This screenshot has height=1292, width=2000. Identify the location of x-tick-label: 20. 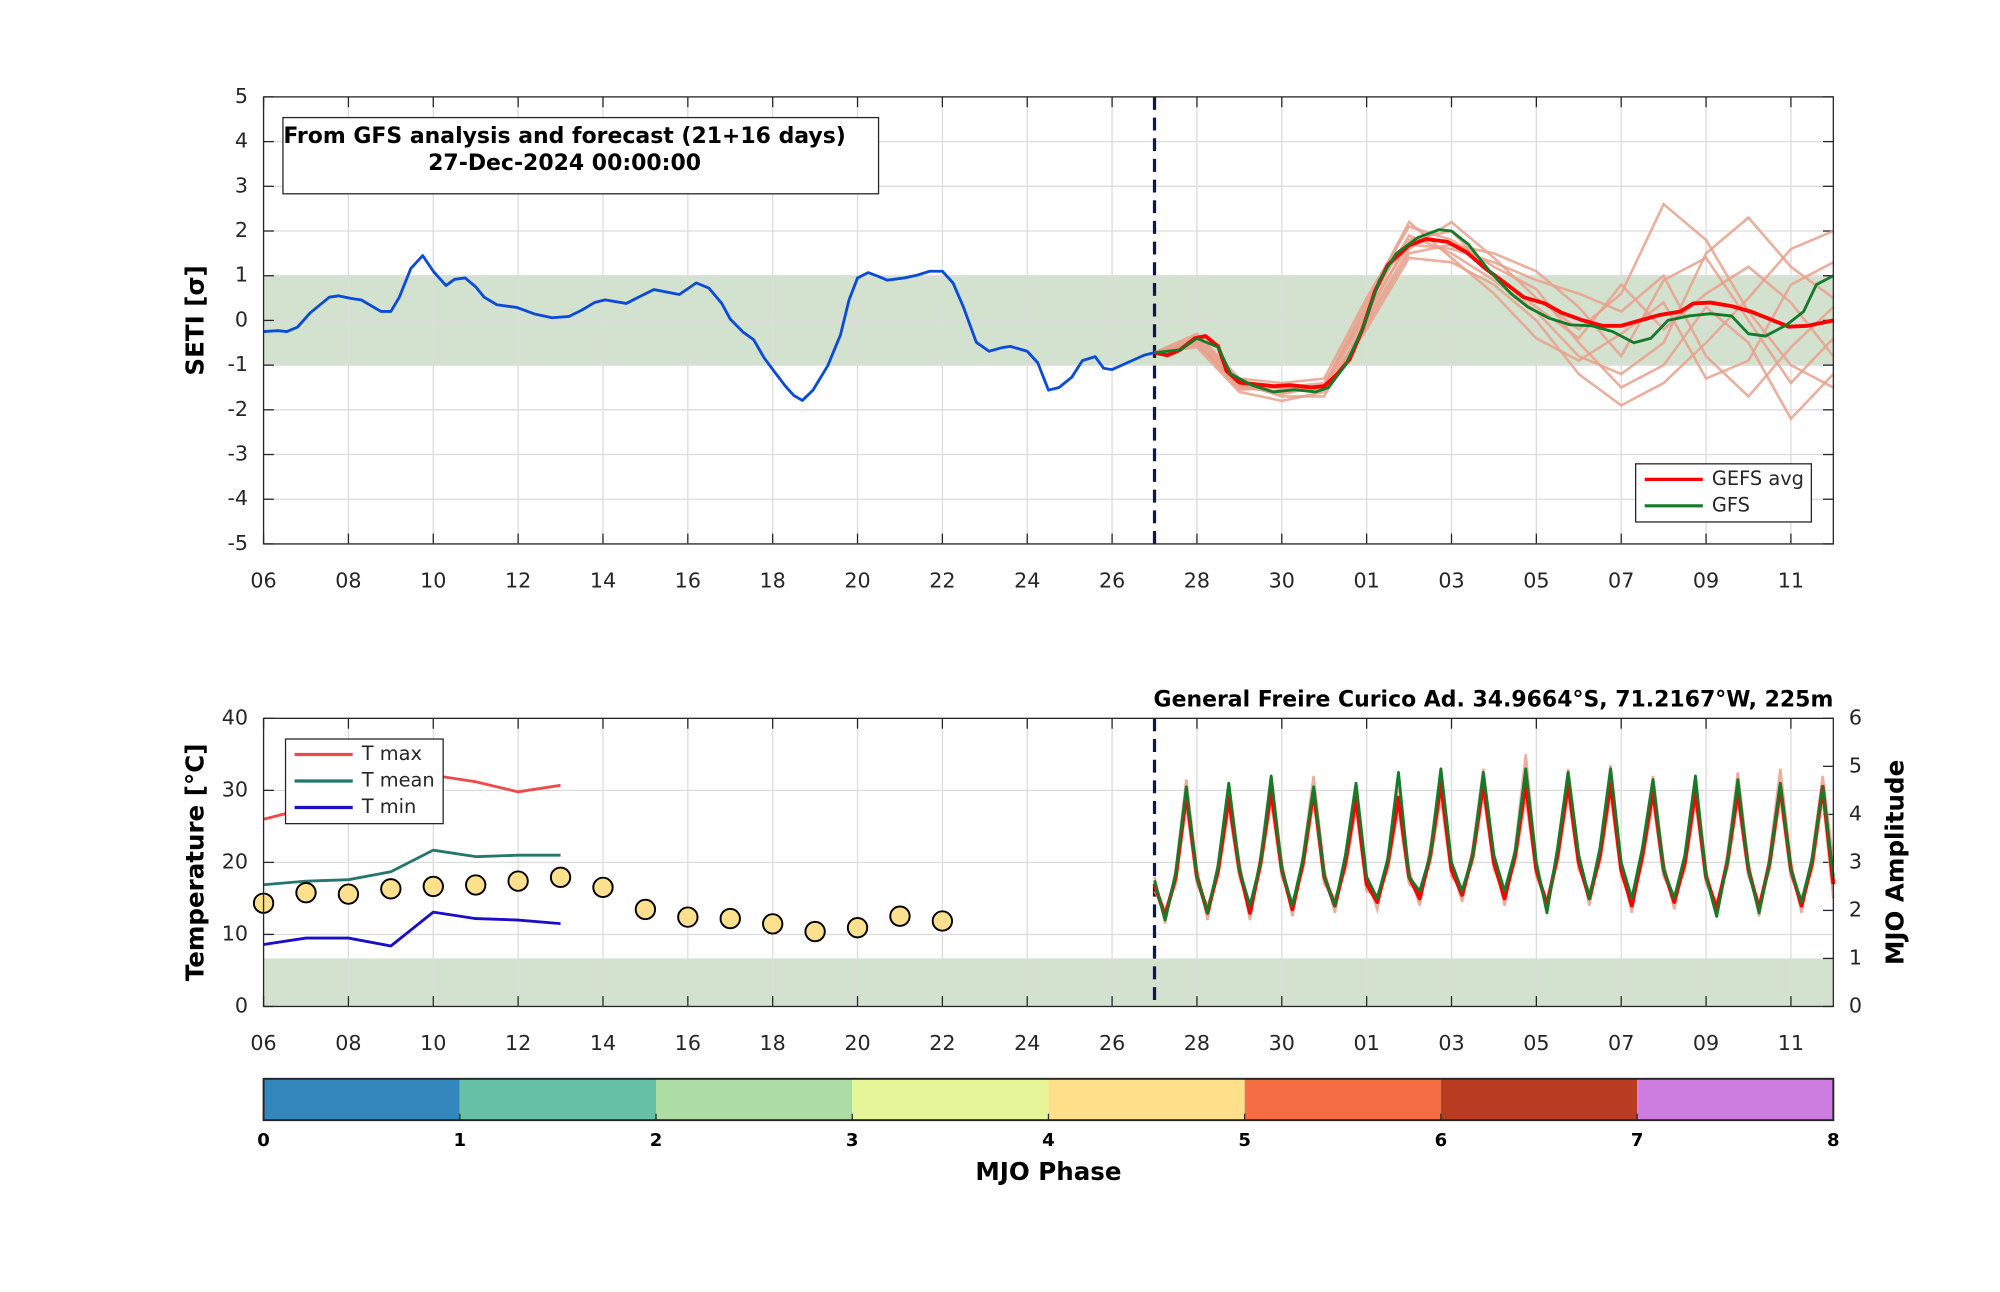
(857, 1043).